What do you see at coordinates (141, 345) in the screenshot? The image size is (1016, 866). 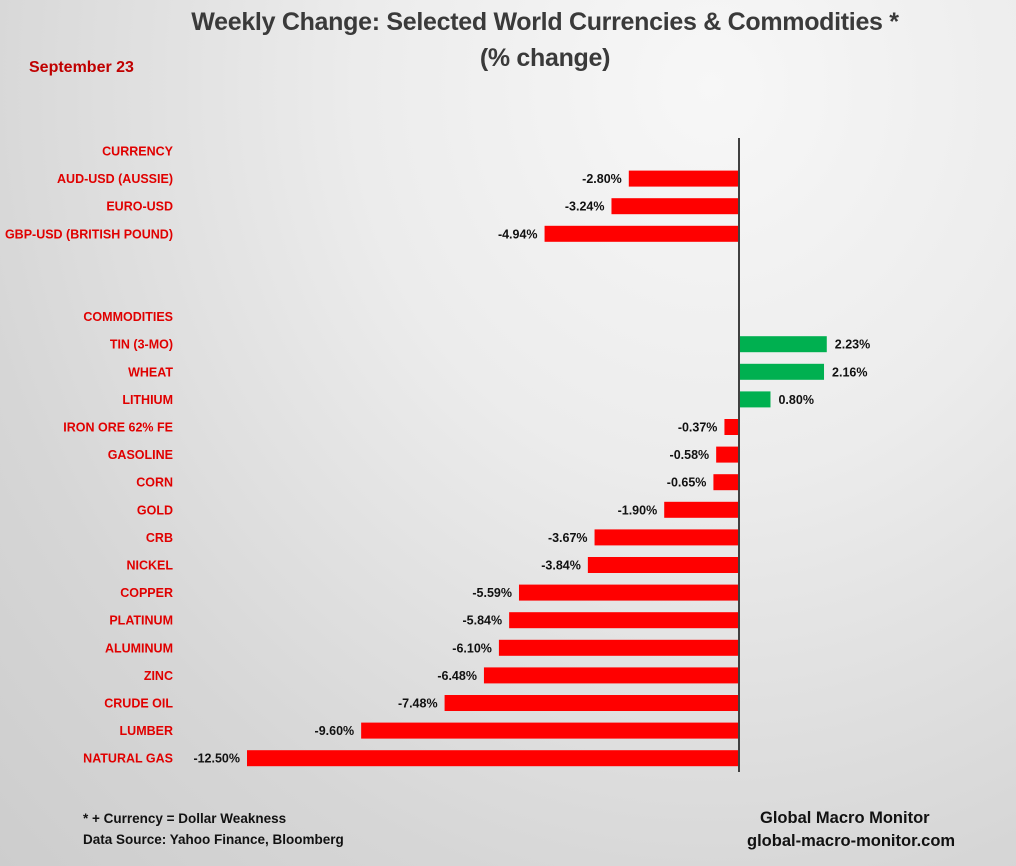 I see `category-label-tin-3-mo: TIN (3-MO)` at bounding box center [141, 345].